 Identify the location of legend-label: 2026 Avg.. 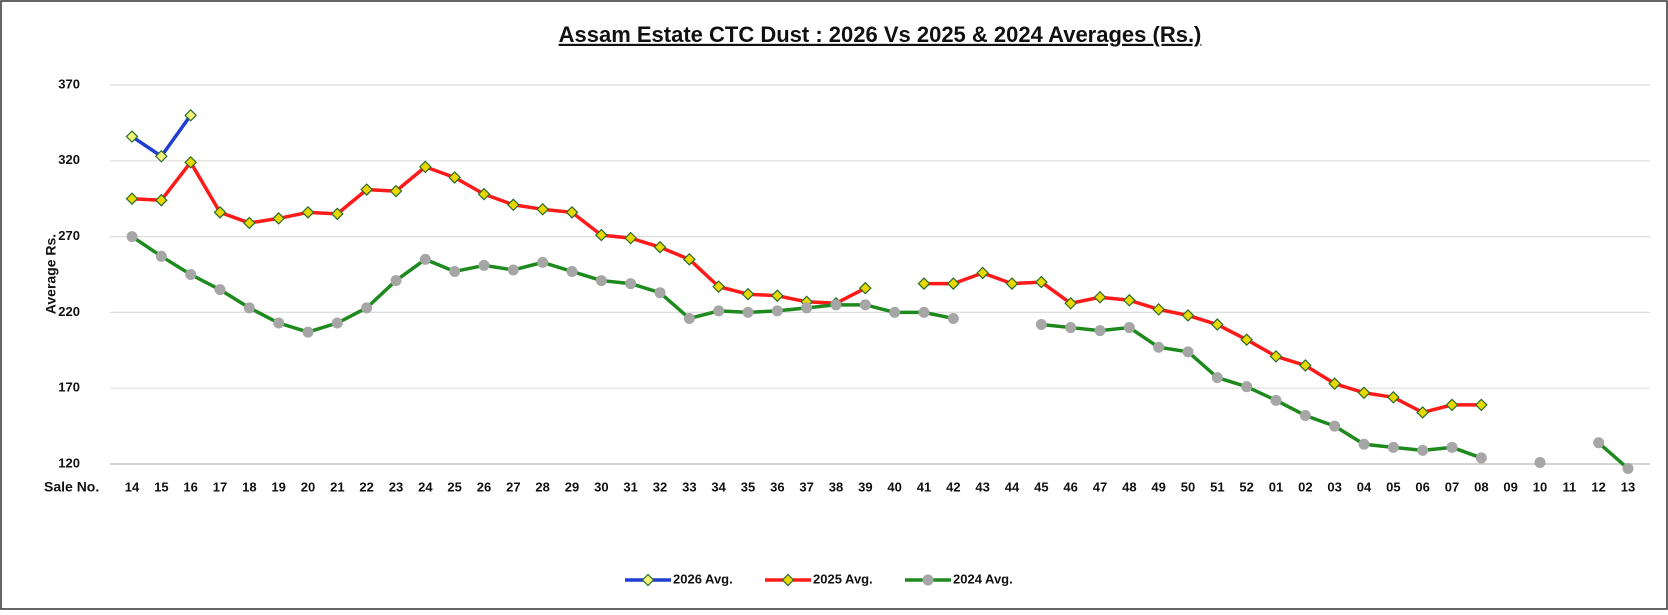
(703, 578).